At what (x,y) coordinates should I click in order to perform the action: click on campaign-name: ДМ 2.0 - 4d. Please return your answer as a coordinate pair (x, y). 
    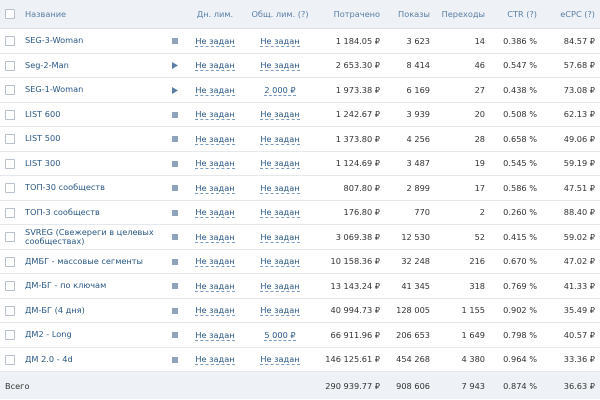
    Looking at the image, I should click on (92, 359).